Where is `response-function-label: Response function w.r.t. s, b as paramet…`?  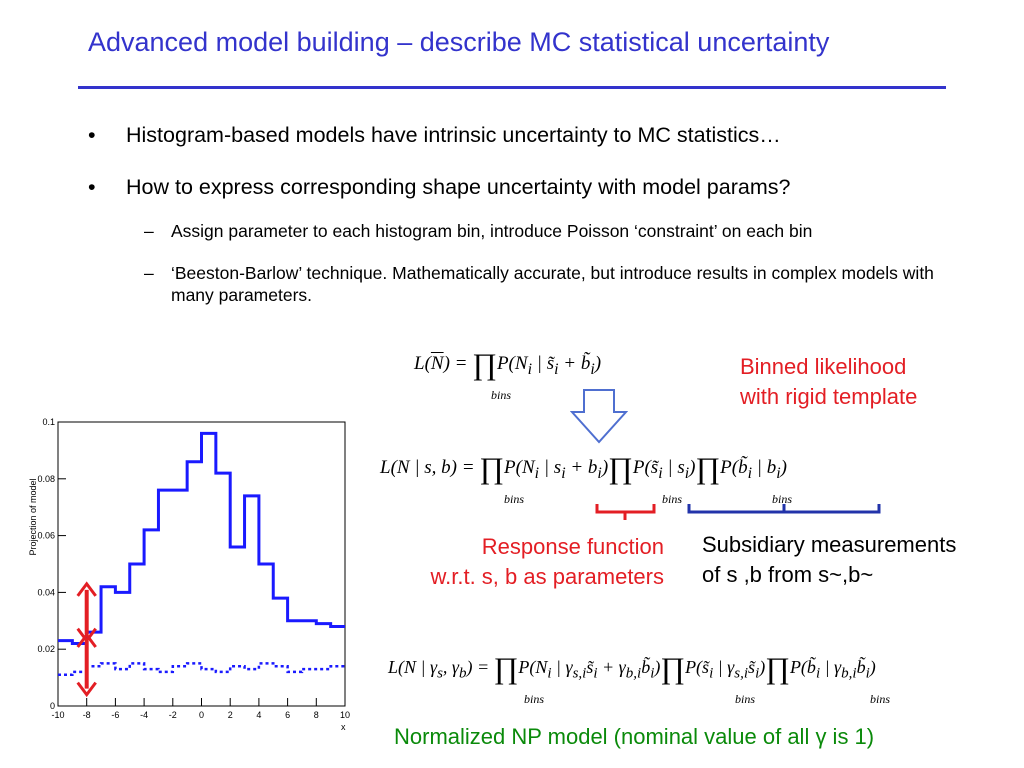 response-function-label: Response function w.r.t. s, b as paramet… is located at coordinates (513, 562).